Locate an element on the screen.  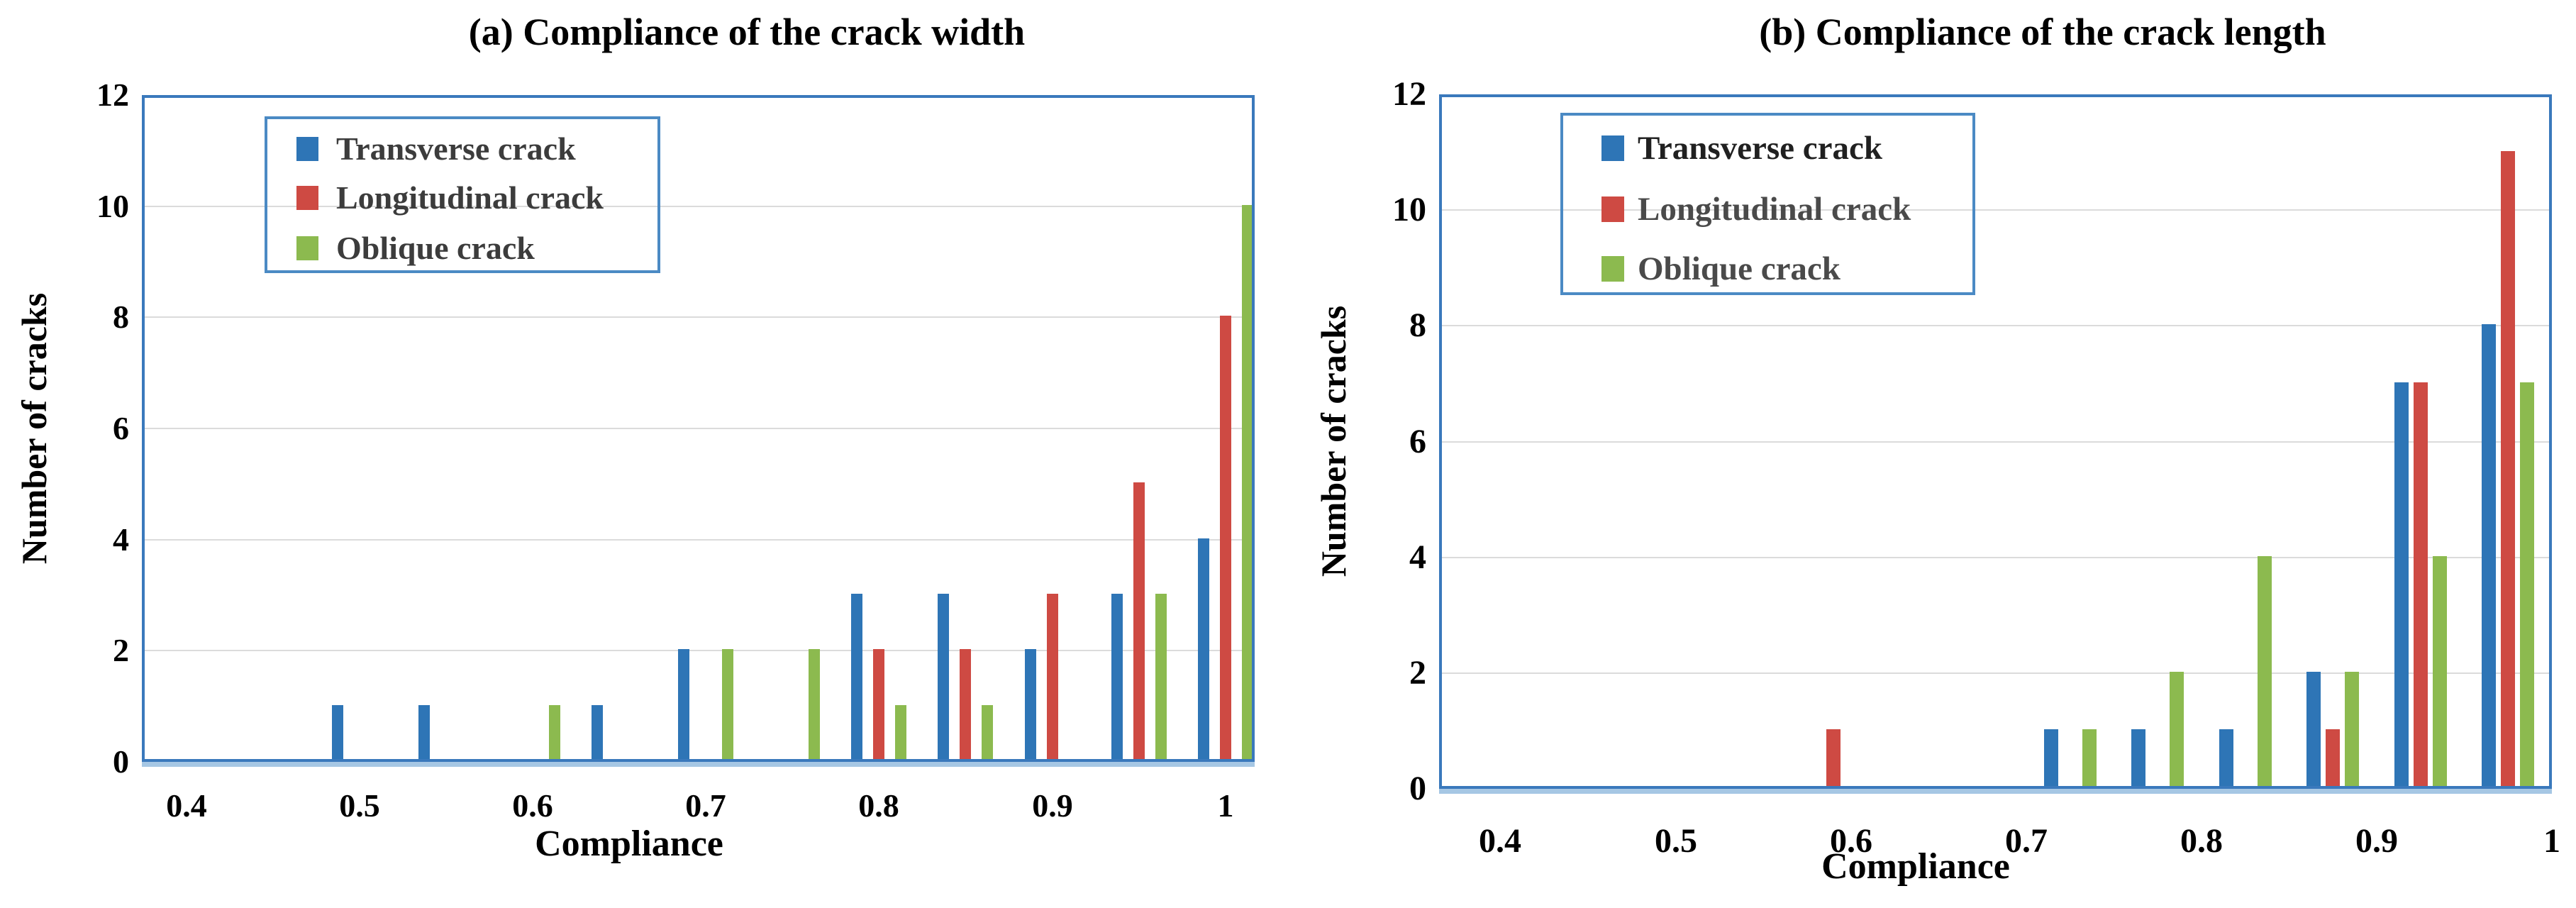
bar-longitudinal-0.9 is located at coordinates (1052, 677).